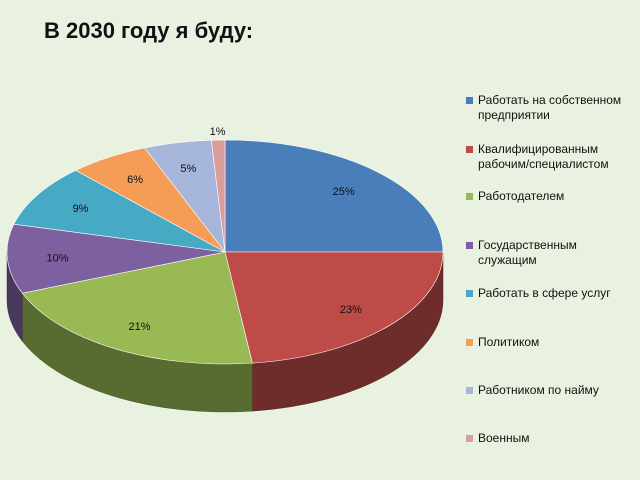 Image resolution: width=640 pixels, height=480 pixels. Describe the element at coordinates (218, 132) in the screenshot. I see `slice-8-data-label: 1%` at that location.